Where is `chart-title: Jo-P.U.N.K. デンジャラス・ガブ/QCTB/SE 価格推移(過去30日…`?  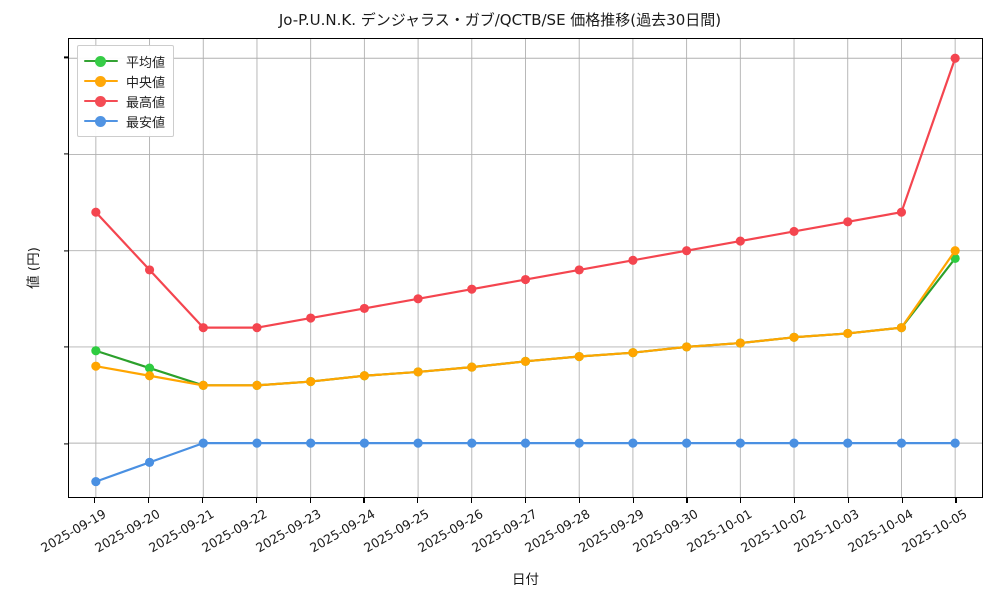
chart-title: Jo-P.U.N.K. デンジャラス・ガブ/QCTB/SE 価格推移(過去30日… is located at coordinates (500, 20).